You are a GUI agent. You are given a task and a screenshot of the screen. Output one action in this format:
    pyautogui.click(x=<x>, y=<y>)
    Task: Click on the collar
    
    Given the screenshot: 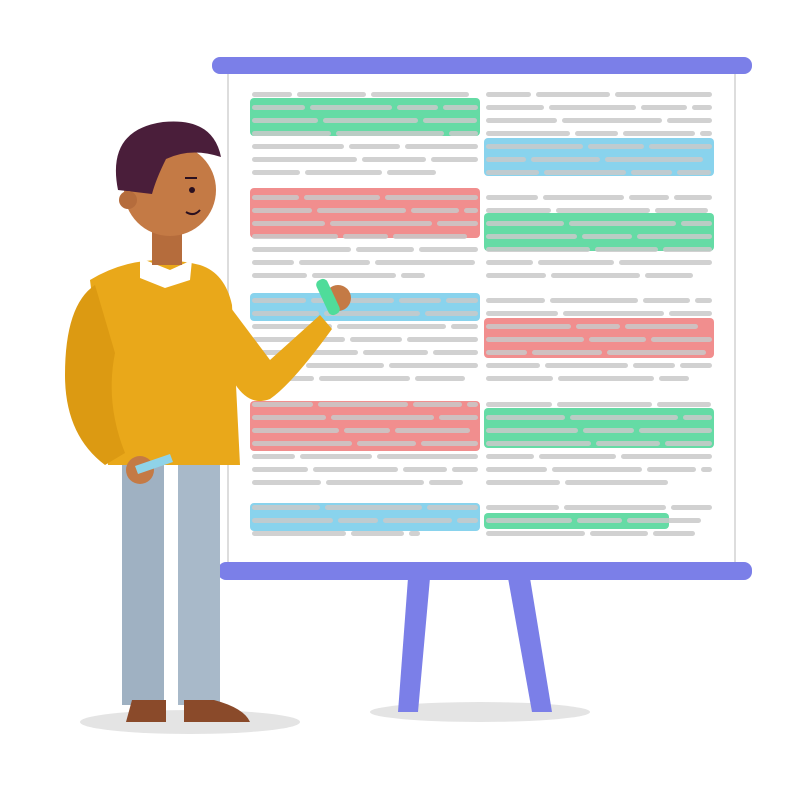 What is the action you would take?
    pyautogui.click(x=166, y=273)
    